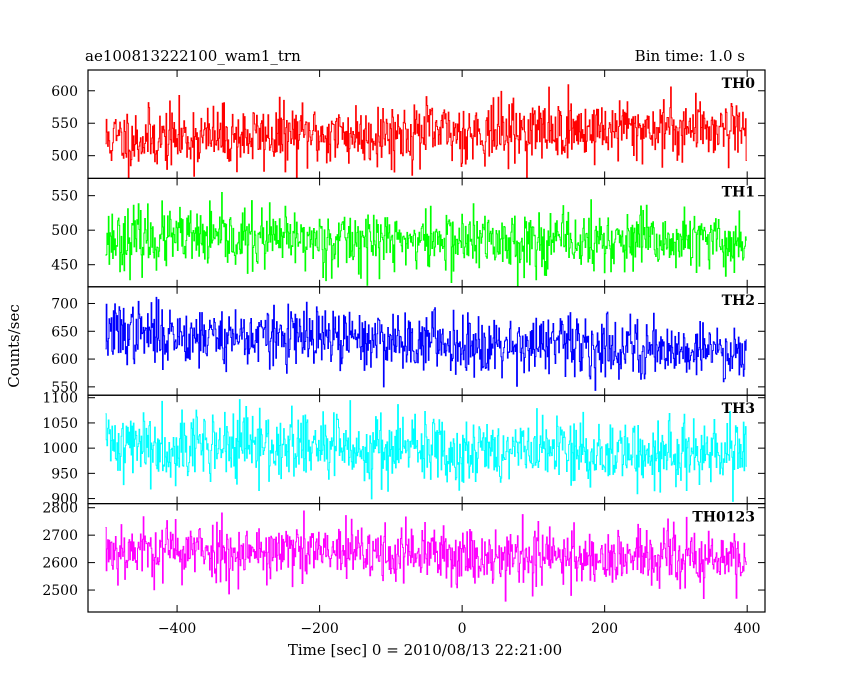  I want to click on panel-th1: 450 500 550 TH1, so click(408, 232).